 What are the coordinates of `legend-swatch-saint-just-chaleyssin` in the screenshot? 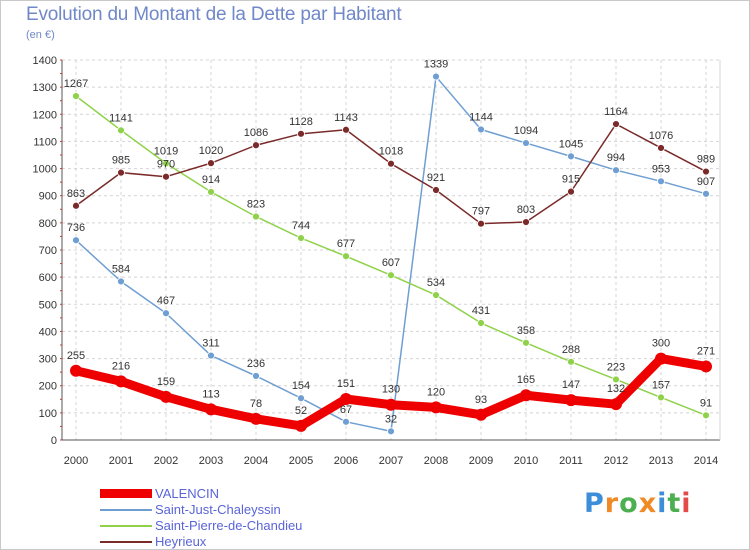 It's located at (126, 510).